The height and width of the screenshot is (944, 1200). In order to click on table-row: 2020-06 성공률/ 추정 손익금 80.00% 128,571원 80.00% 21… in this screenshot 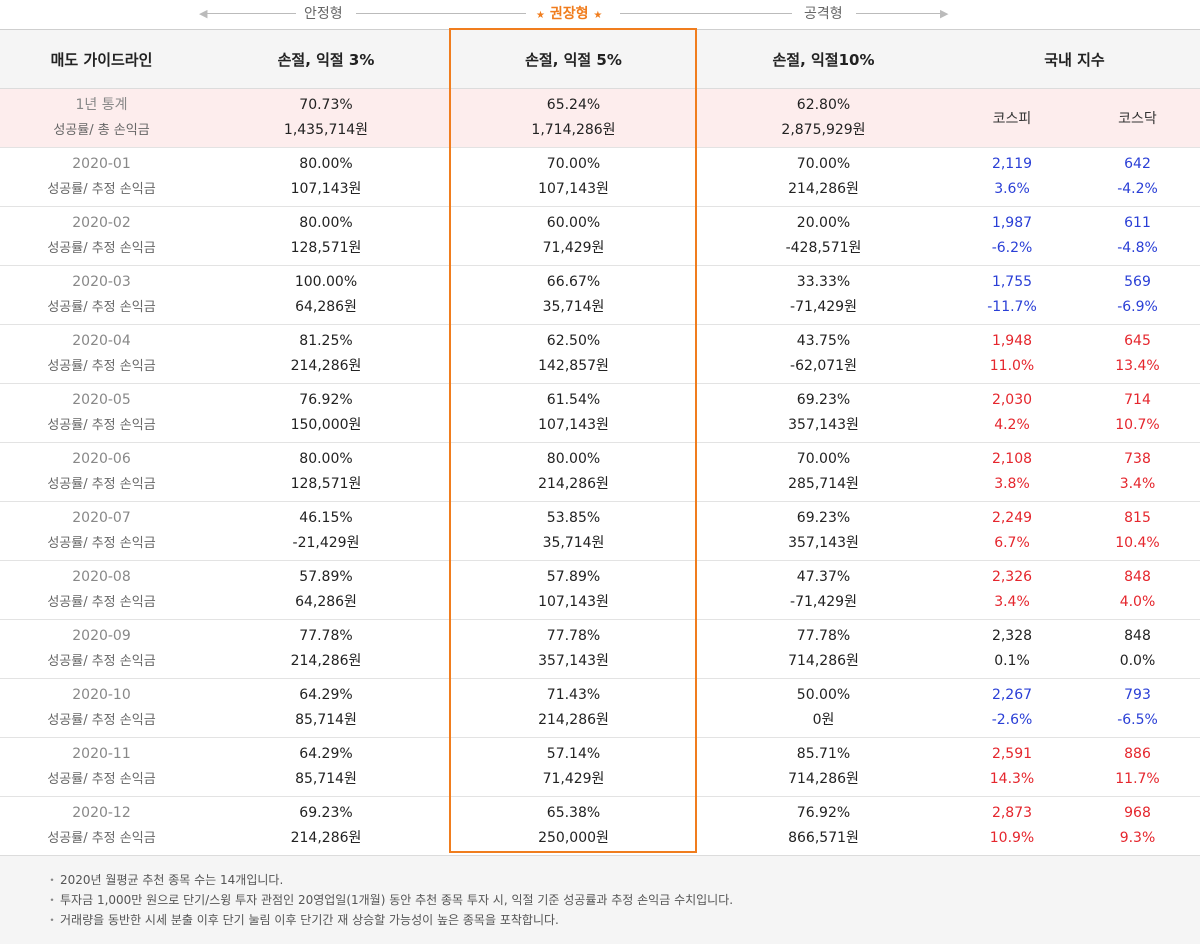, I will do `click(600, 472)`.